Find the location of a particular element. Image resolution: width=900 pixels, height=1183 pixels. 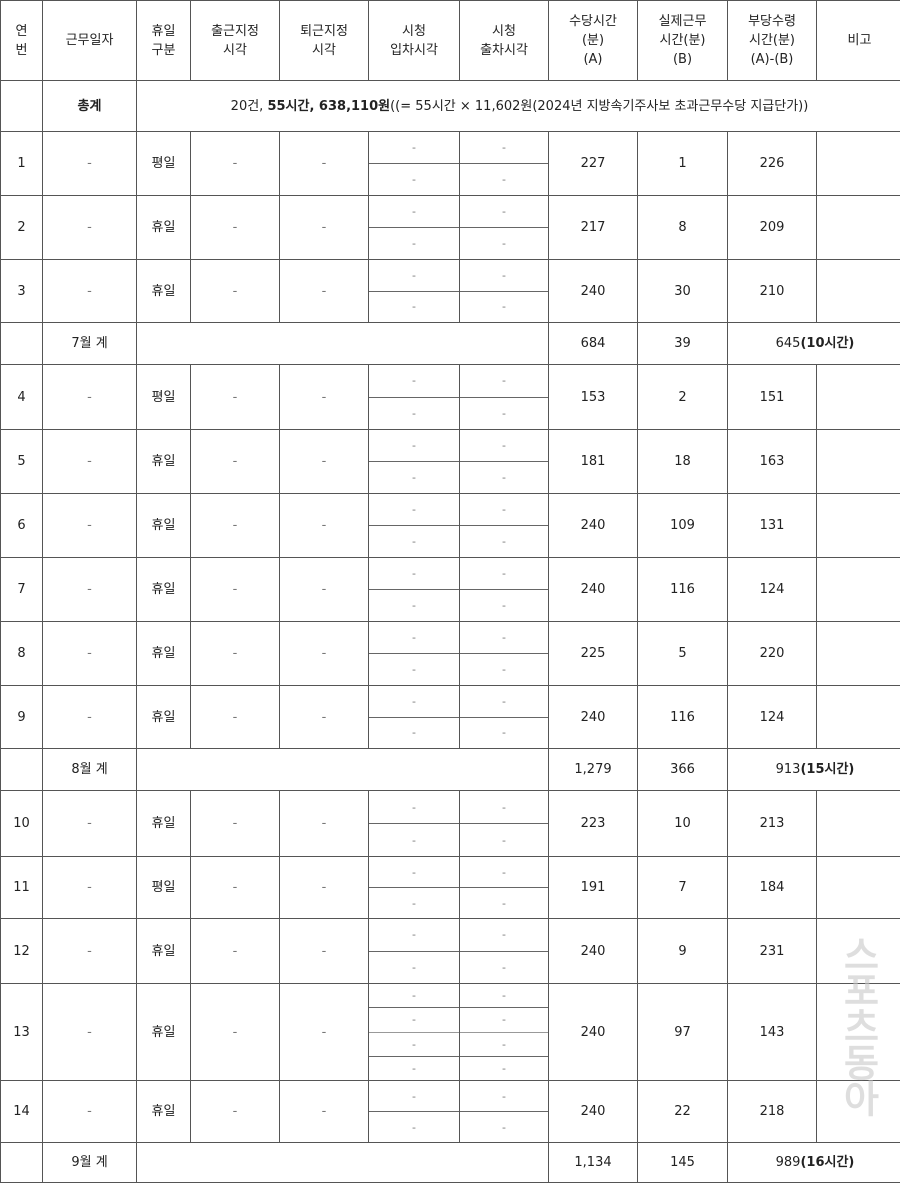

subtotal-blank is located at coordinates (22, 344).